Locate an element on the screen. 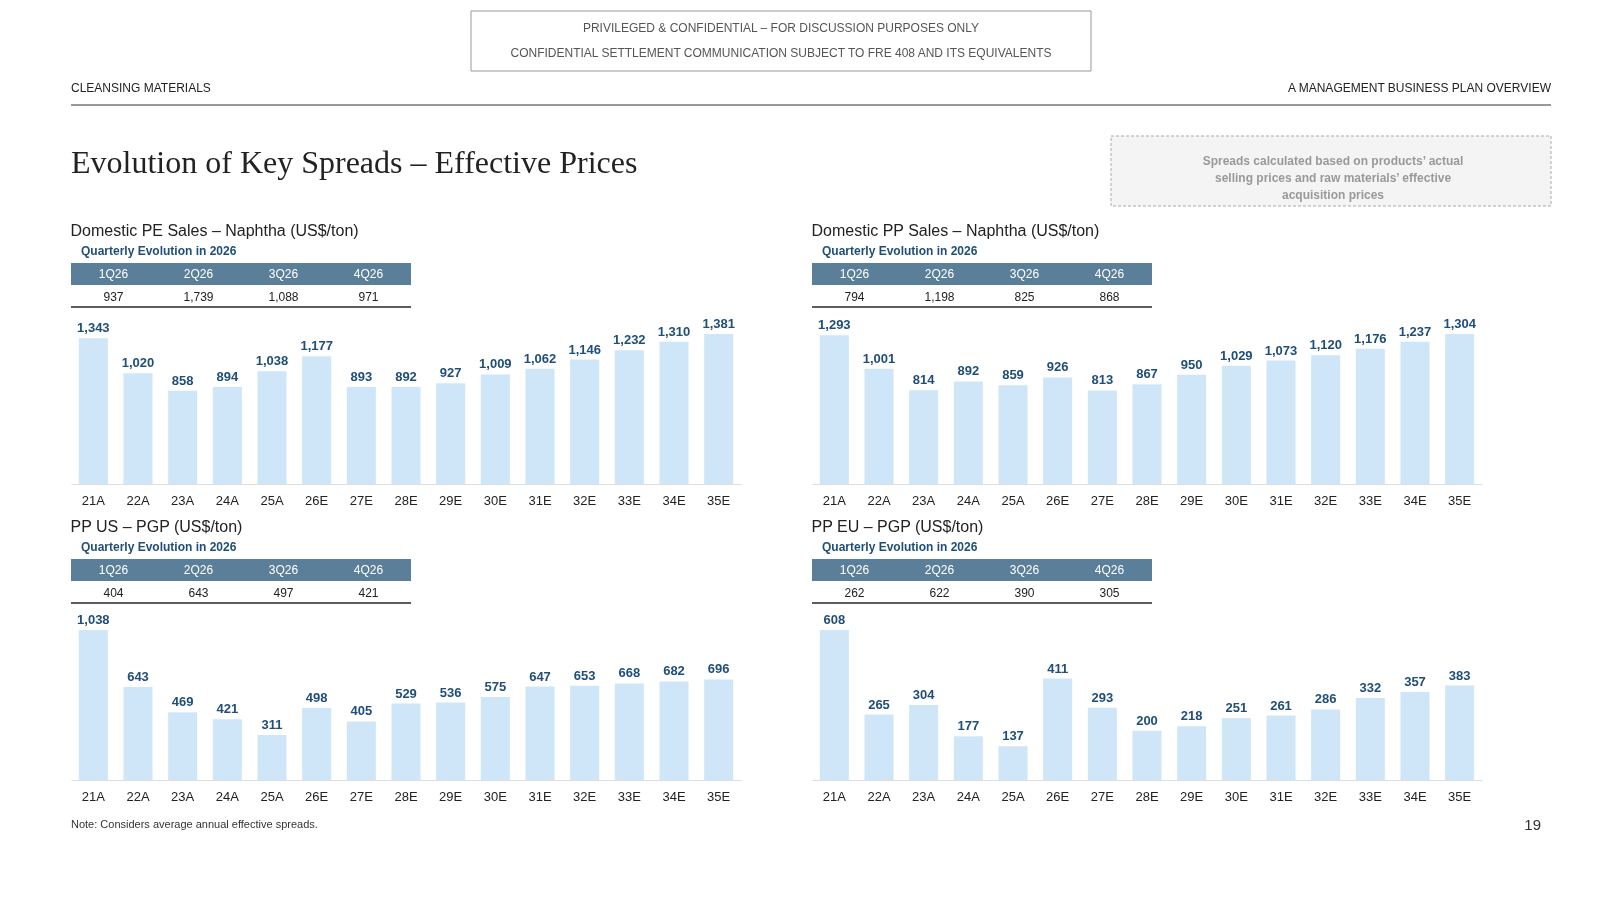 The image size is (1609, 905). x-tick-label: 21A is located at coordinates (93, 500).